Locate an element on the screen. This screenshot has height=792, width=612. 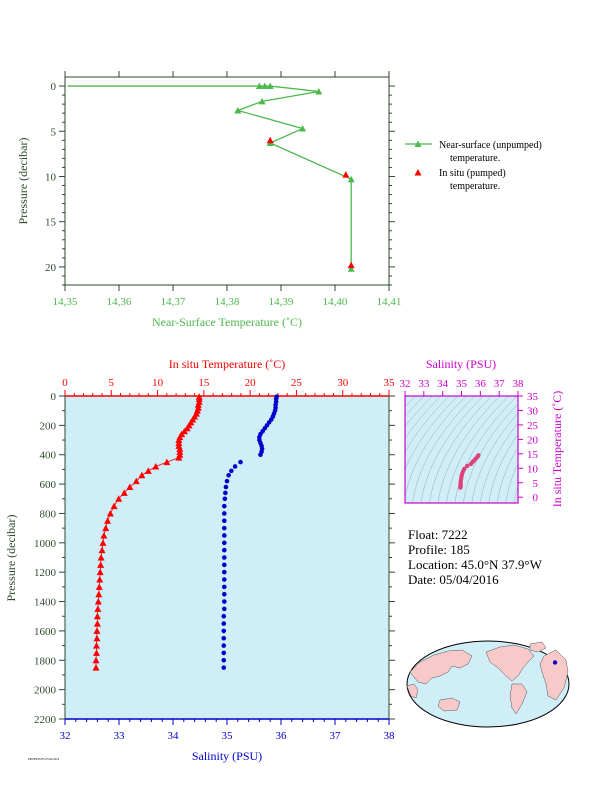
sal-tick-label: 32 is located at coordinates (65, 736).